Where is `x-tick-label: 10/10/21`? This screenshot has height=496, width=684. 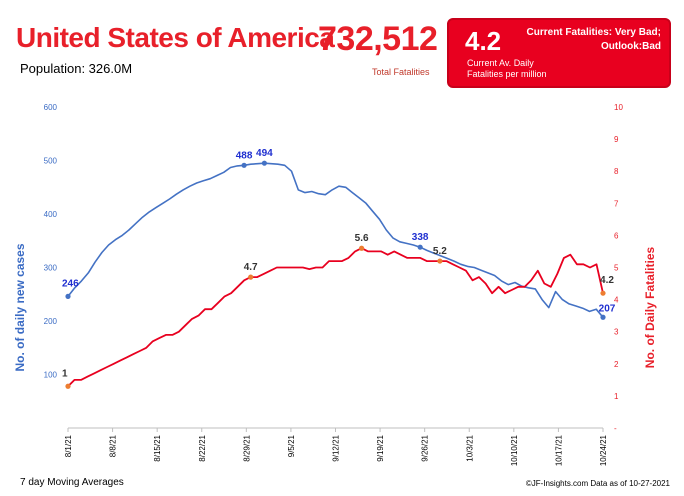 x-tick-label: 10/10/21 is located at coordinates (514, 450).